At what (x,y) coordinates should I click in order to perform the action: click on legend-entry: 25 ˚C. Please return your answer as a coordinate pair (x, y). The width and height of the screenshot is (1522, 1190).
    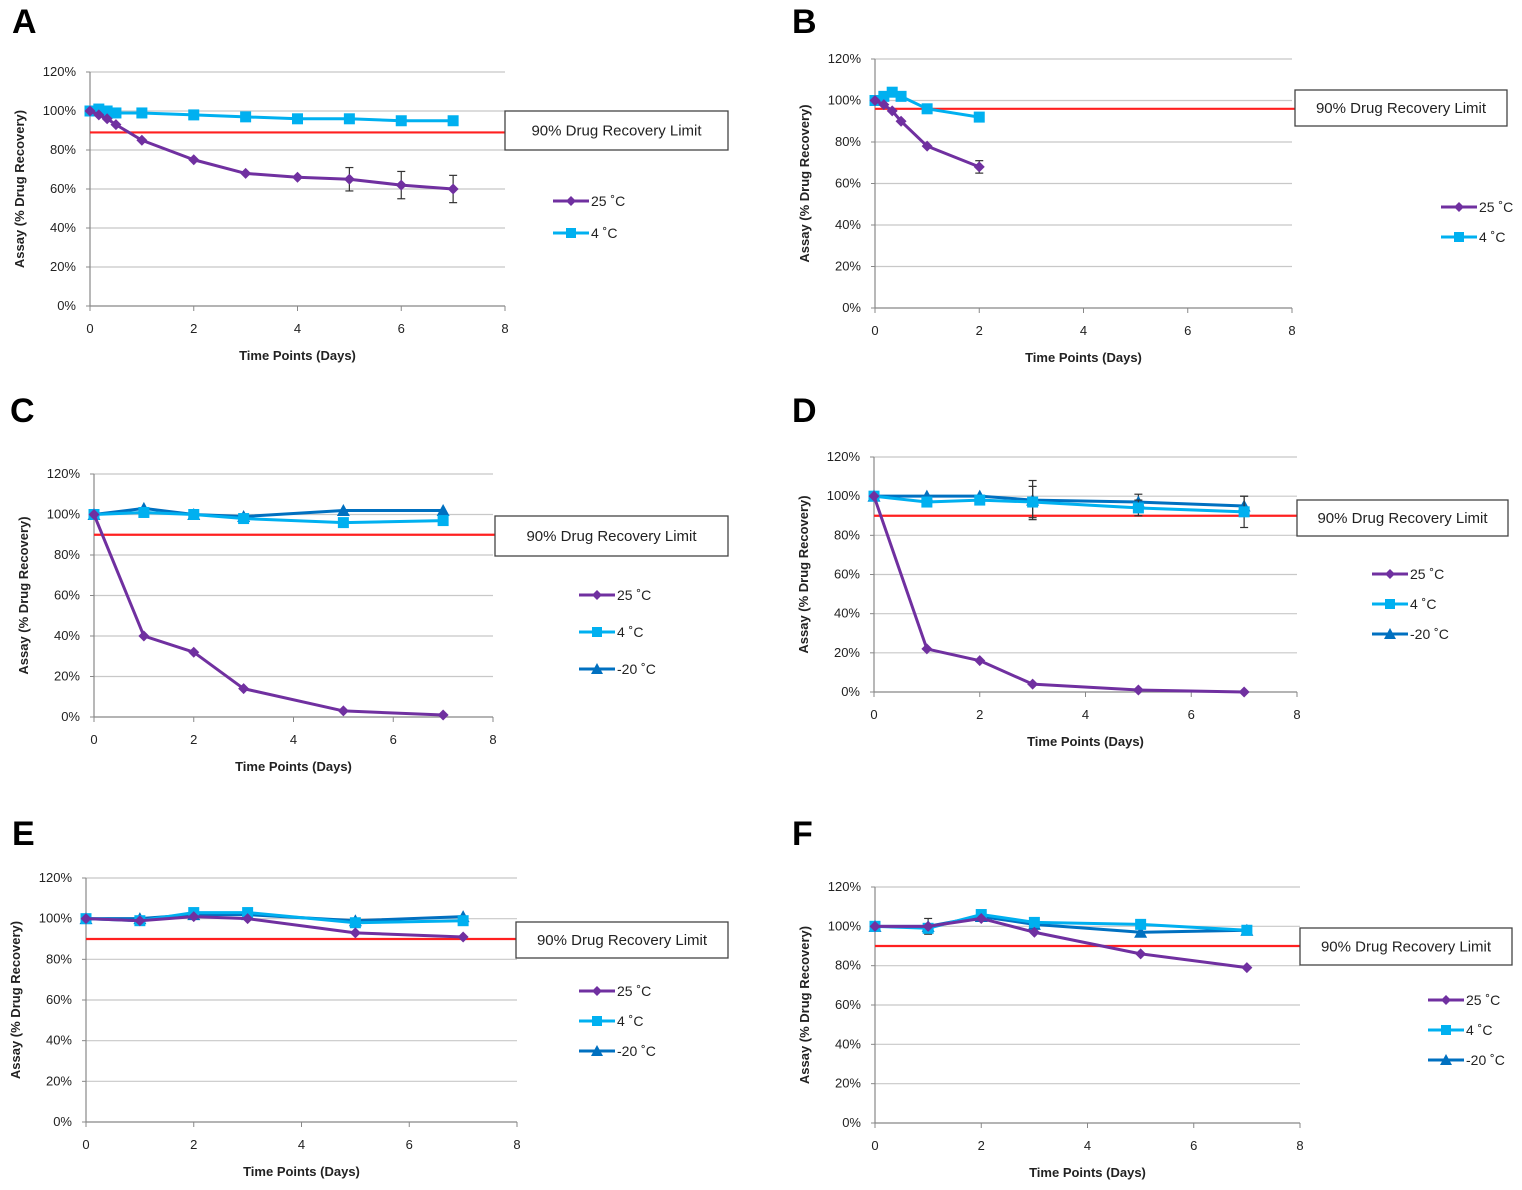
    Looking at the image, I should click on (1496, 207).